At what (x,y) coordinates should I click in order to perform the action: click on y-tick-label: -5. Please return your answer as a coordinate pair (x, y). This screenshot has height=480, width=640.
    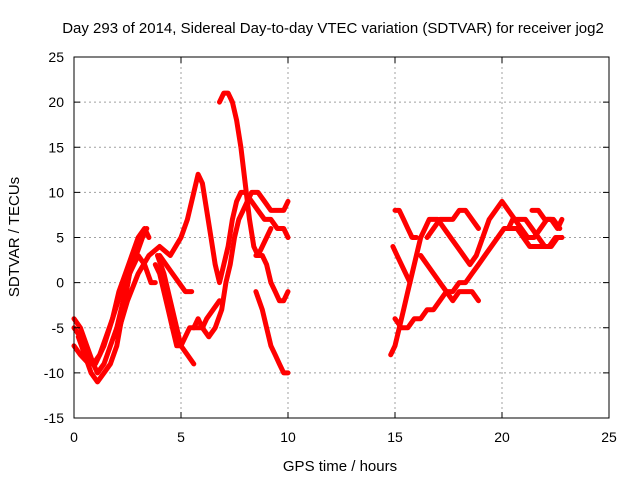
    Looking at the image, I should click on (58, 328).